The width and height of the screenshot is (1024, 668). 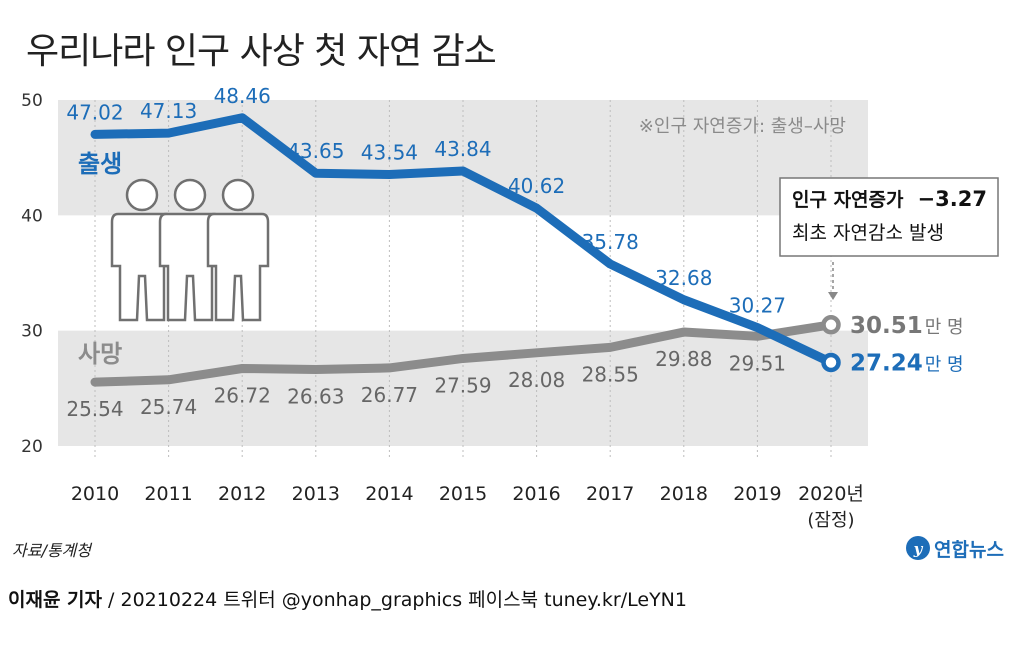 I want to click on births-unit: 만 명, so click(x=944, y=364).